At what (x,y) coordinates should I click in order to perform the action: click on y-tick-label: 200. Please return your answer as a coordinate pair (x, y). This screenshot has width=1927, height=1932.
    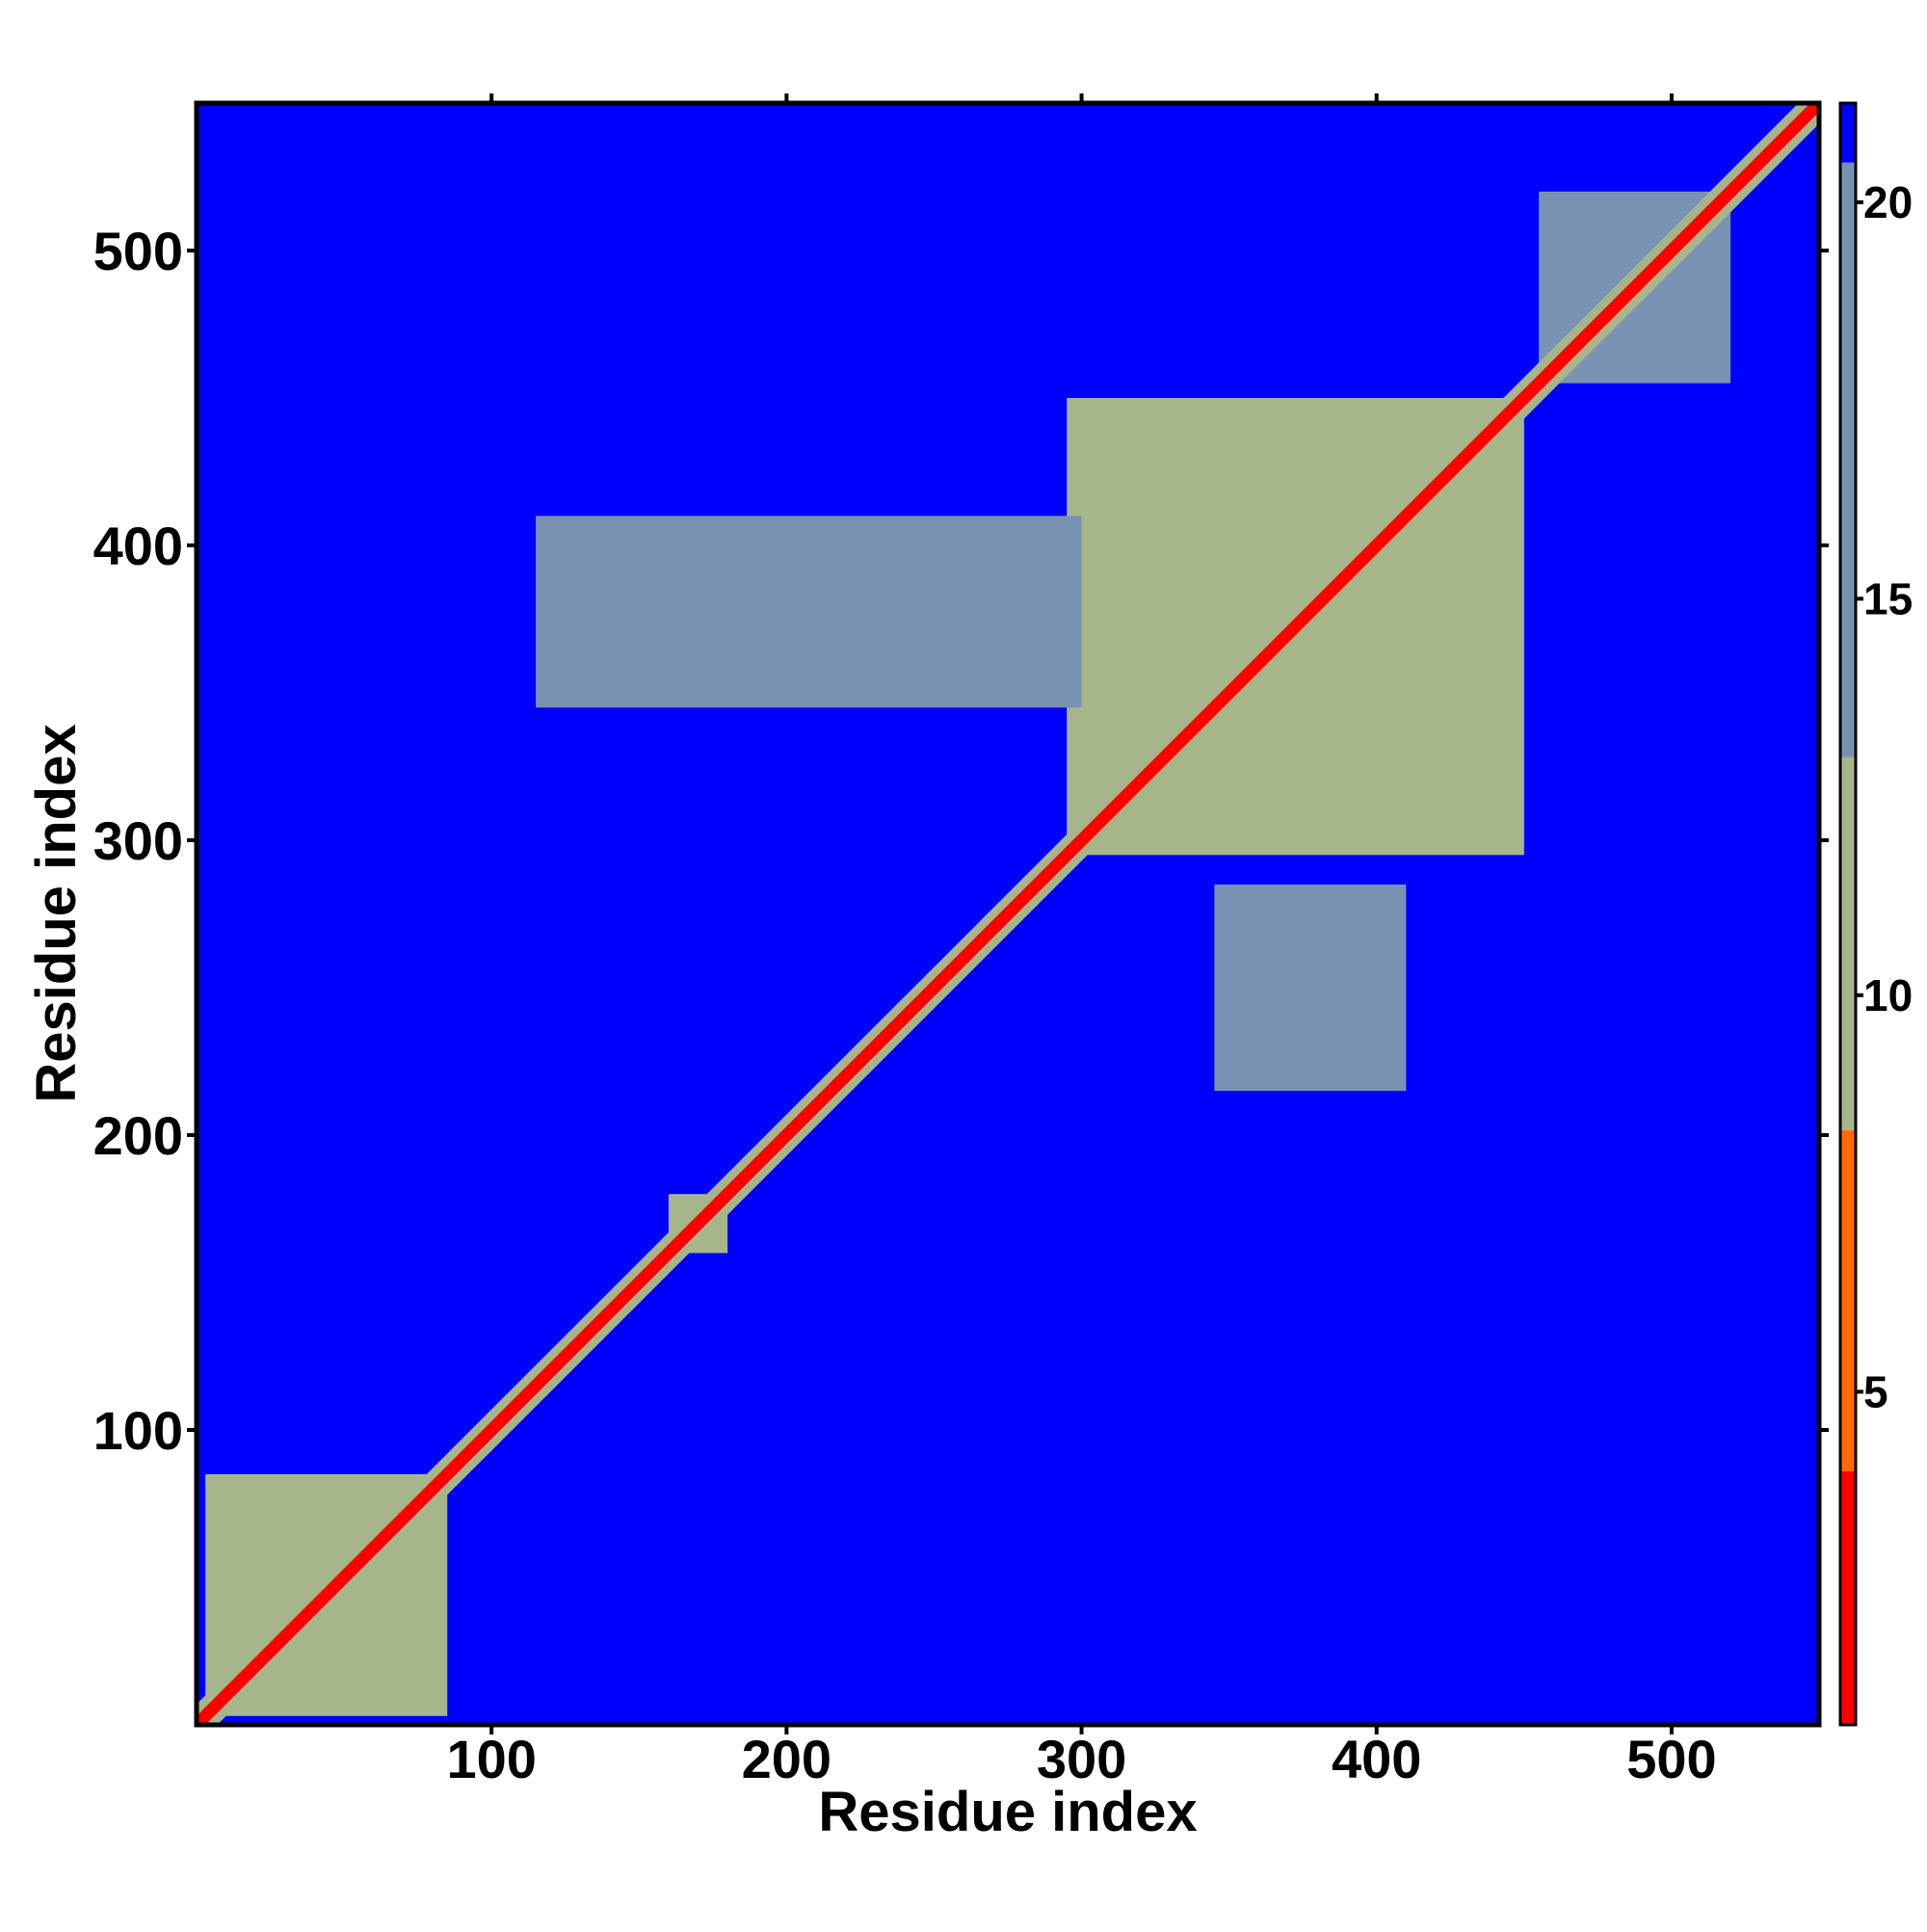
    Looking at the image, I should click on (138, 1135).